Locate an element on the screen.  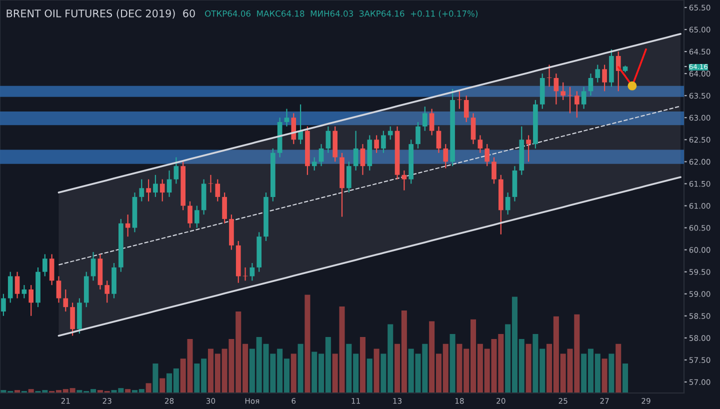
text: BRENT OIL FUTURES (DEC 2019) 60 is located at coordinates (100, 14).